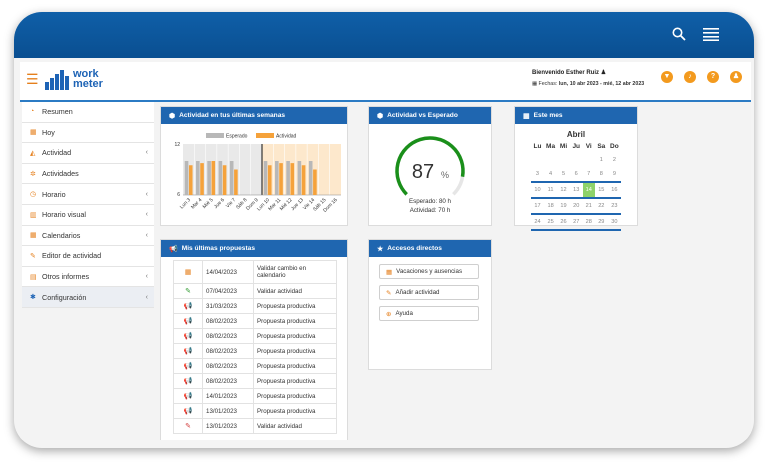  I want to click on sidebar-item-editor-de-actividad: ✎ Editor de actividad, so click(88, 256).